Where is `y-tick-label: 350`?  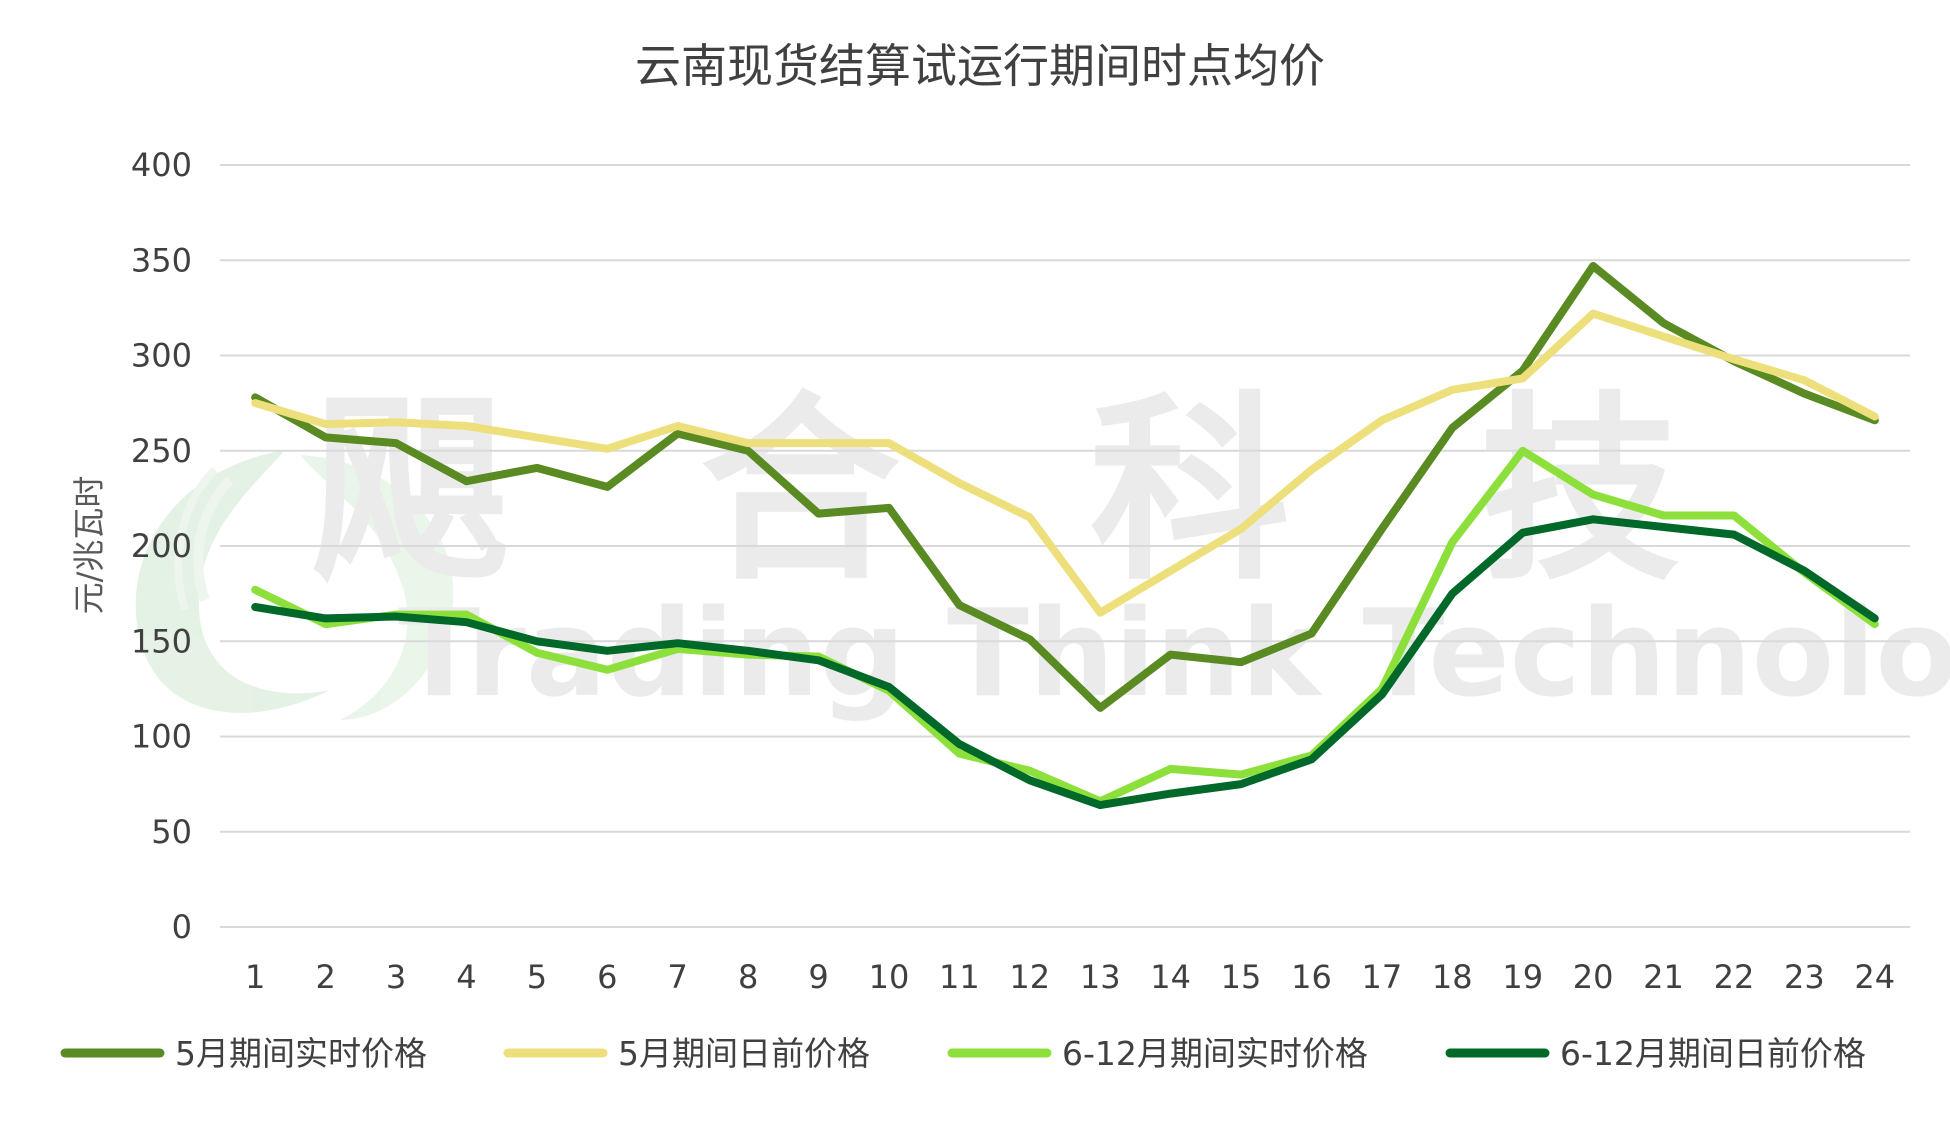 y-tick-label: 350 is located at coordinates (161, 260).